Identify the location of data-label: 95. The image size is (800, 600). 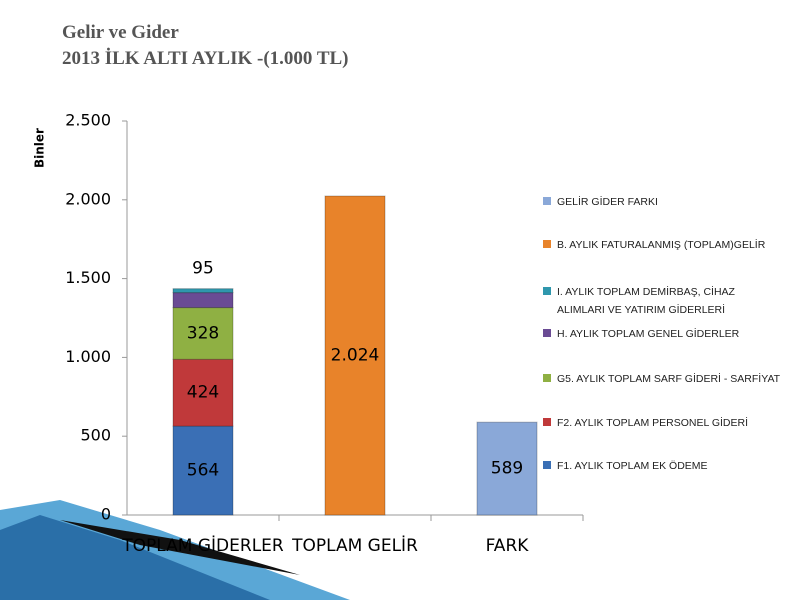
(203, 269).